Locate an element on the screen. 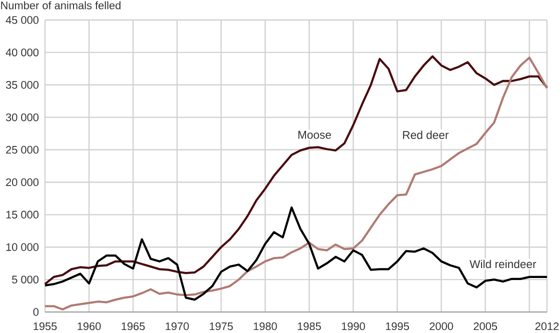 This screenshot has height=333, width=560. series-label: Moose is located at coordinates (314, 134).